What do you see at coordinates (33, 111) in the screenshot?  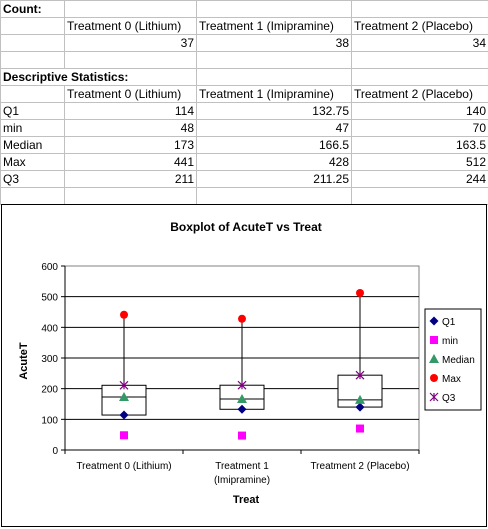 I see `stats-row-name: Q1` at bounding box center [33, 111].